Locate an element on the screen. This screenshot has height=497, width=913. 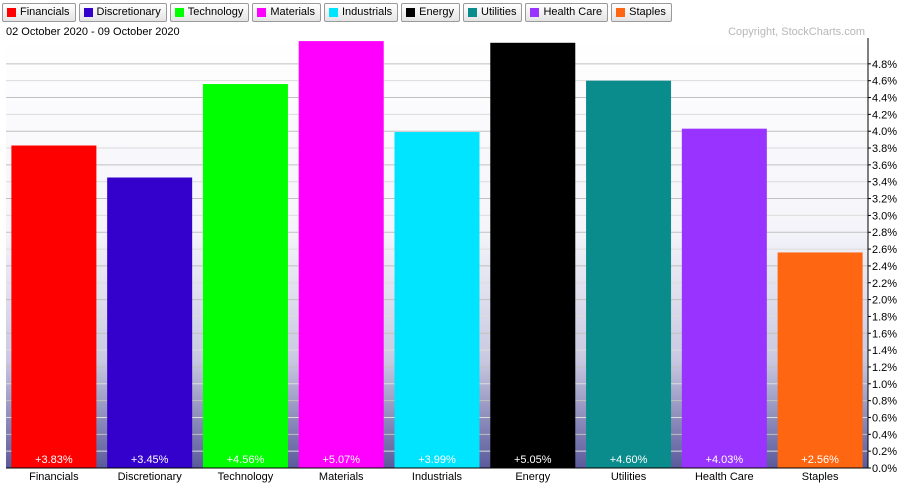
bar-value-label: +4.60% is located at coordinates (629, 460).